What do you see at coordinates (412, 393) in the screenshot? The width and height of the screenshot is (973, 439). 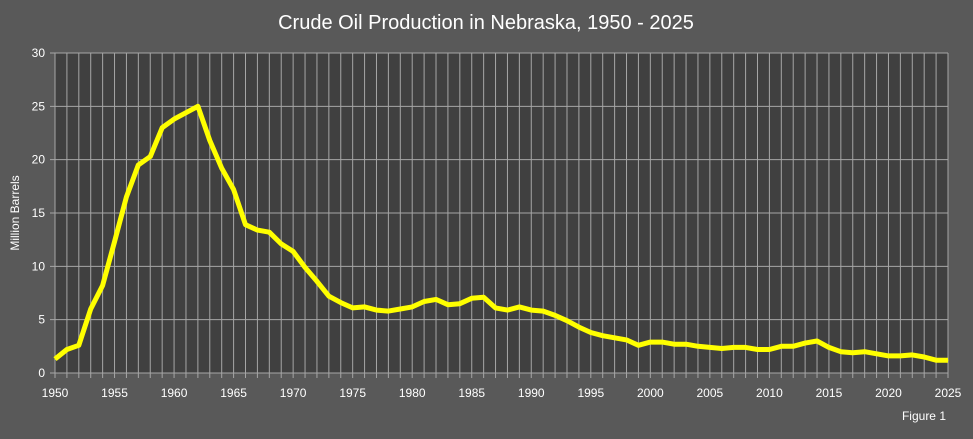 I see `x-tick-label: 1980` at bounding box center [412, 393].